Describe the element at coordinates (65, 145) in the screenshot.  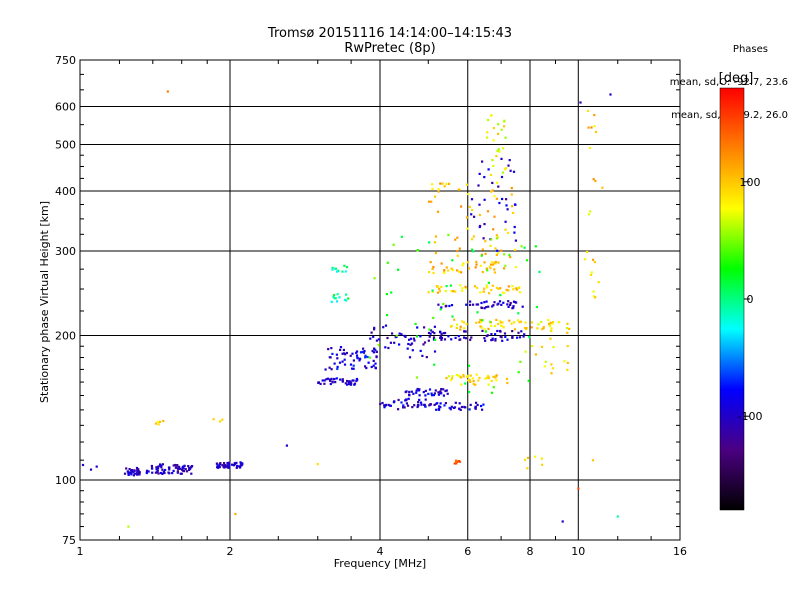
I see `y-tick-label: 500` at that location.